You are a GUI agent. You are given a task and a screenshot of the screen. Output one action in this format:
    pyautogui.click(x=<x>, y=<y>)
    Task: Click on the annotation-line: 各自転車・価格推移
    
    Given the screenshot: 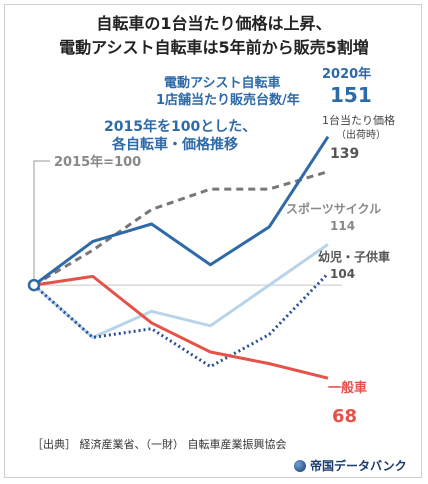 What is the action you would take?
    pyautogui.click(x=174, y=144)
    